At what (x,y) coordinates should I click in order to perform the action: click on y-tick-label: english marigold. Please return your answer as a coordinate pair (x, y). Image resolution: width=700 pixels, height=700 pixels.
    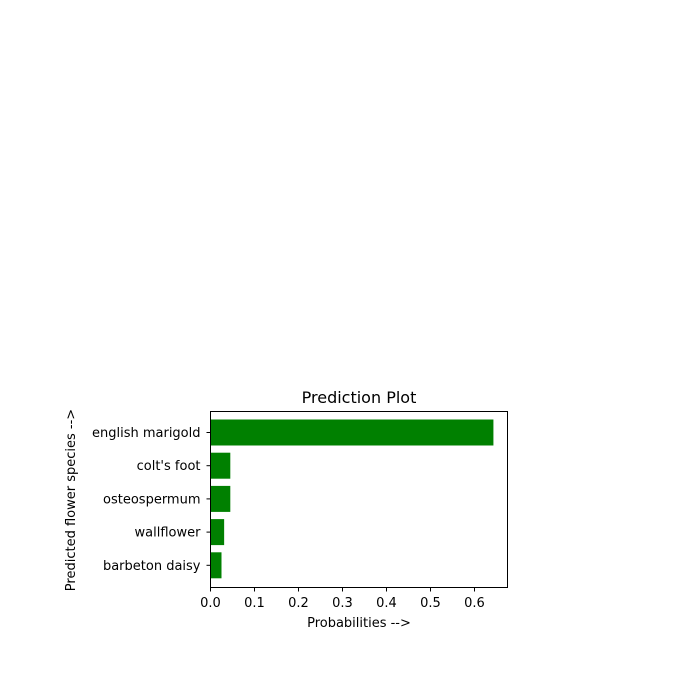
    Looking at the image, I should click on (146, 433).